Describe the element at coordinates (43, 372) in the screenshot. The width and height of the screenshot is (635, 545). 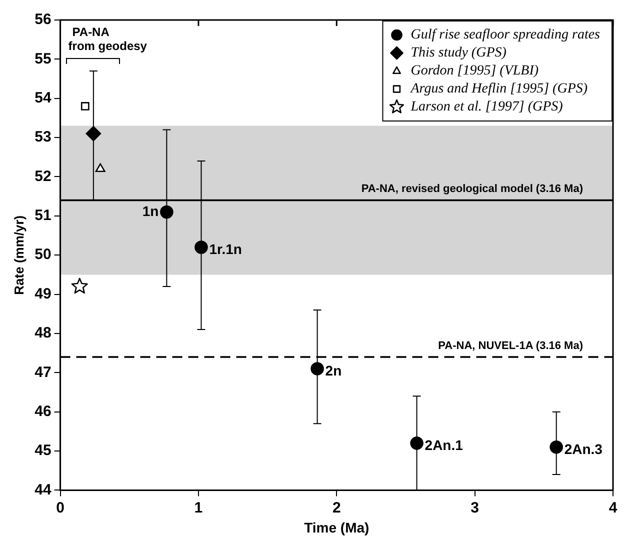
I see `y-tick-label: 47` at that location.